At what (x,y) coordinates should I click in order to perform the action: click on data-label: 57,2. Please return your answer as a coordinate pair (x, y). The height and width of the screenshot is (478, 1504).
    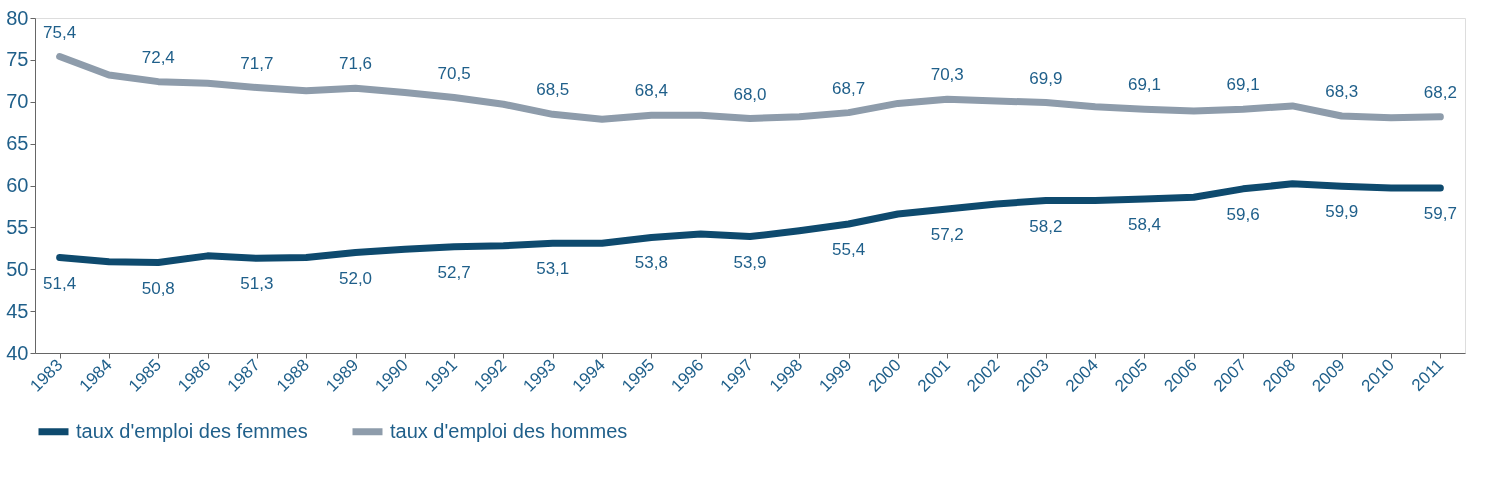
    Looking at the image, I should click on (947, 234).